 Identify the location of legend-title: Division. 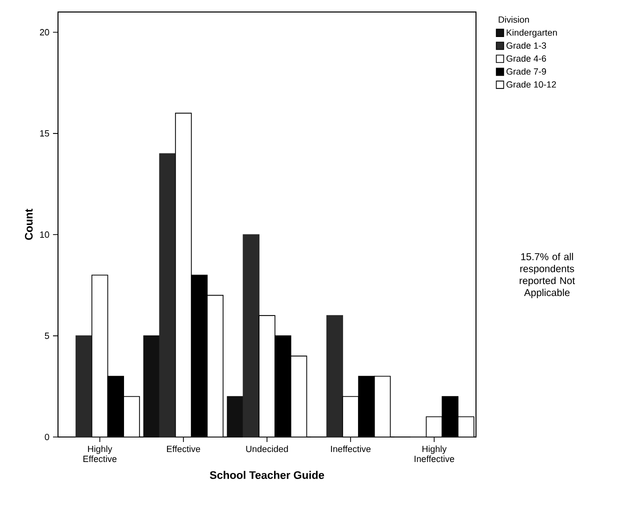
(513, 19).